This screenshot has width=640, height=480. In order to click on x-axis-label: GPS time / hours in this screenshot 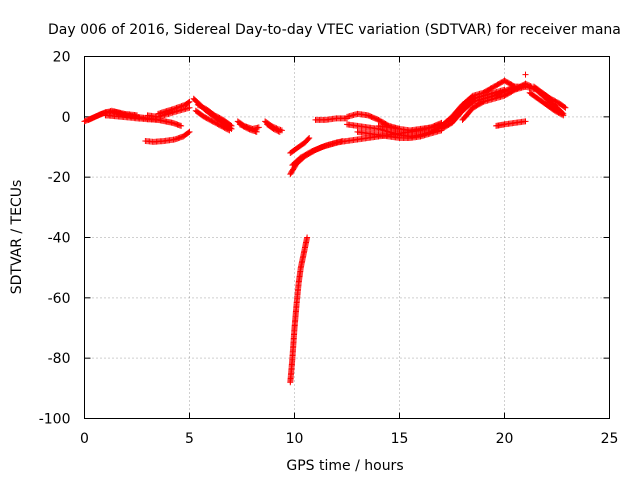, I will do `click(344, 466)`.